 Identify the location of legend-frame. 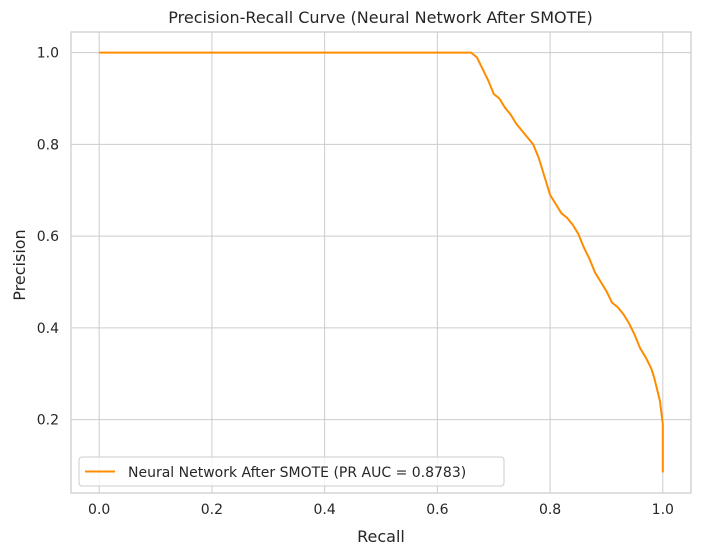
(291, 471).